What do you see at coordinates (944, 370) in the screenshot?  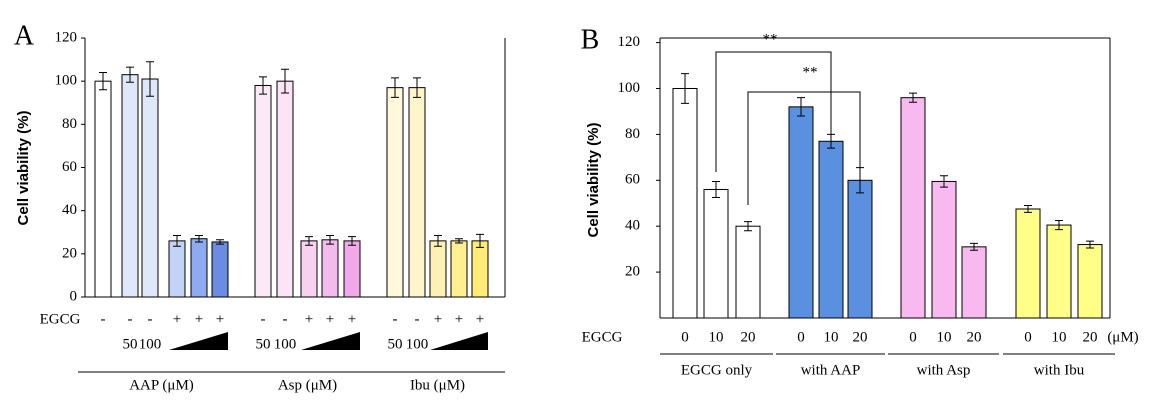 I see `group-label: with Asp` at bounding box center [944, 370].